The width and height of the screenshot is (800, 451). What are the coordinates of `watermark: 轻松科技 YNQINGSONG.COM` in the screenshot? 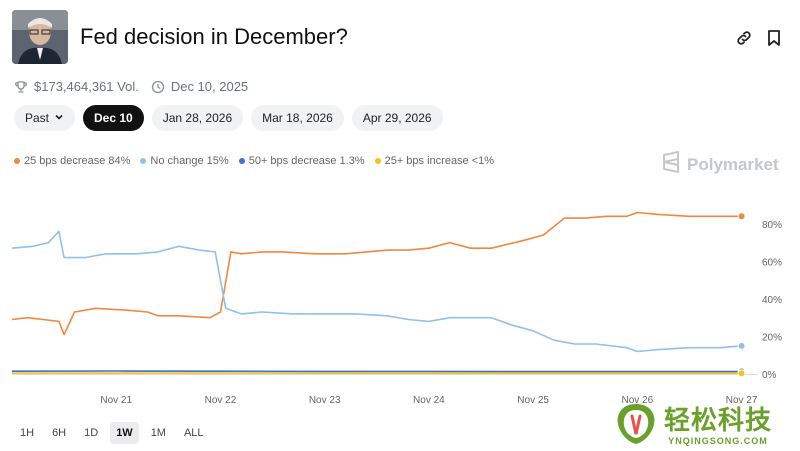 It's located at (692, 425).